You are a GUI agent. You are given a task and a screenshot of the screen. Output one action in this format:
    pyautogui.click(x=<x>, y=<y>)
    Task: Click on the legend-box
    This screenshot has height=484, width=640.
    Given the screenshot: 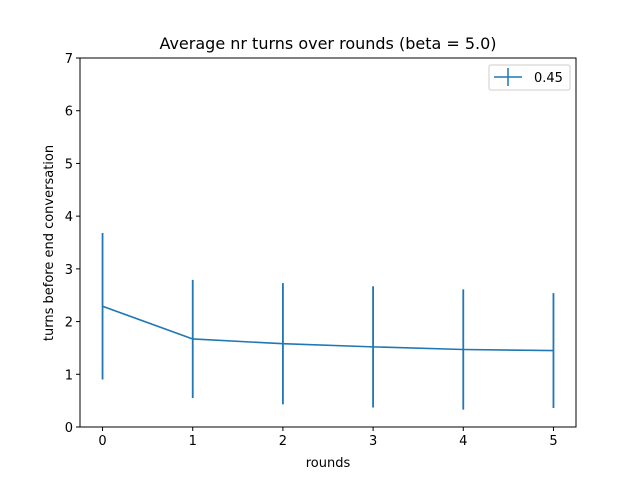 What is the action you would take?
    pyautogui.click(x=529, y=77)
    